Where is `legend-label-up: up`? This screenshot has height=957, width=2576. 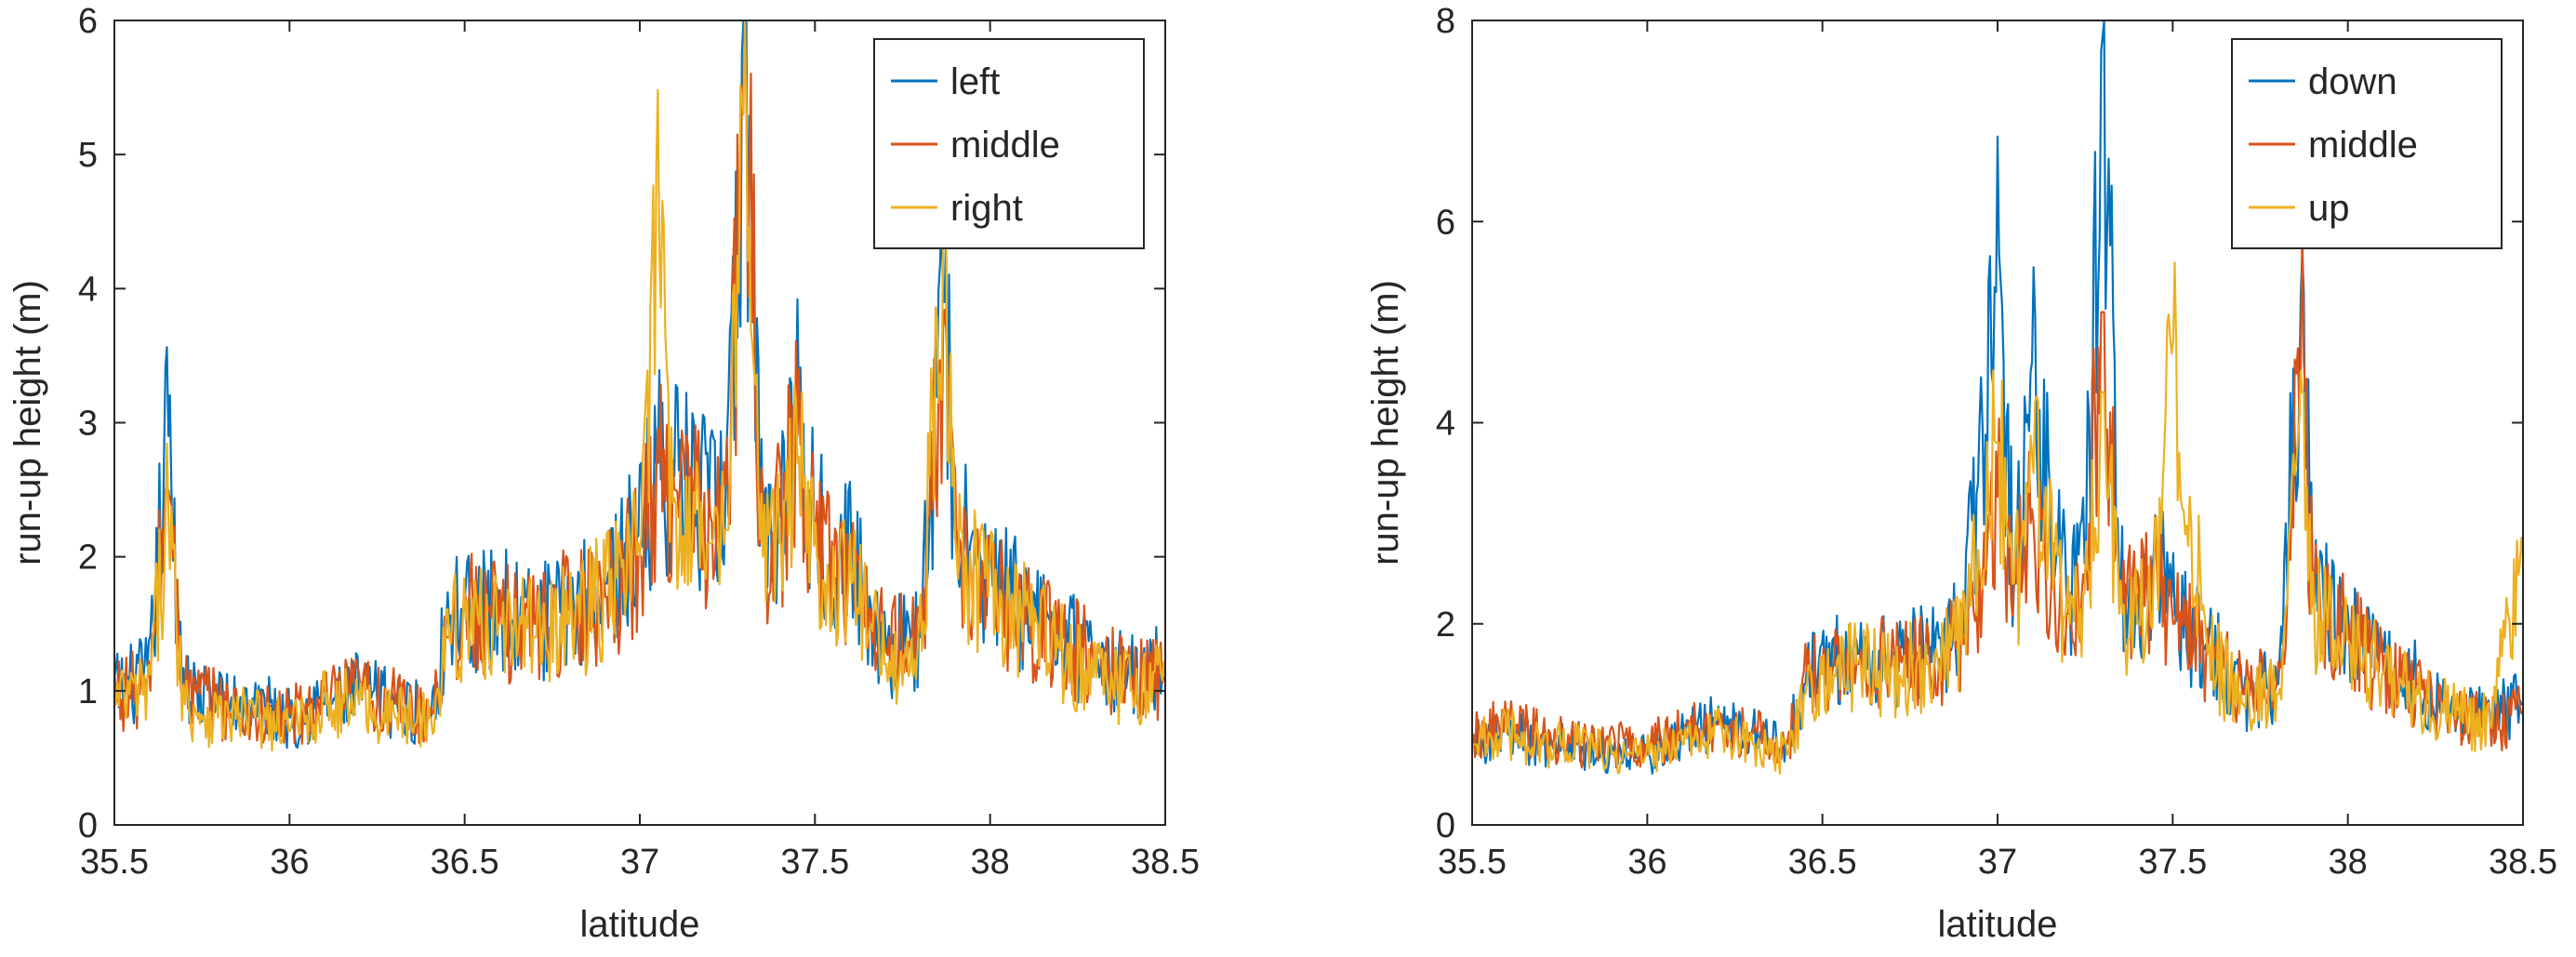 legend-label-up: up is located at coordinates (2329, 208).